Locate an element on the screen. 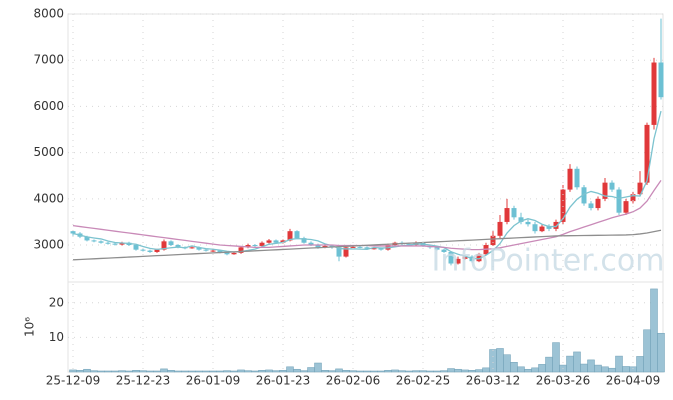  watermark: InfoPointer.com is located at coordinates (548, 261).